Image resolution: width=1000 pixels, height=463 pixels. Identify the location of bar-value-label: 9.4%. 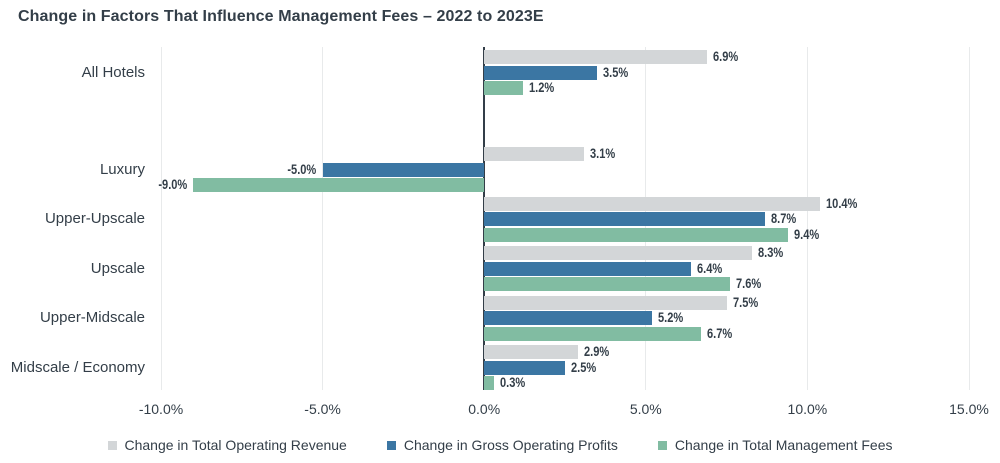
(809, 234).